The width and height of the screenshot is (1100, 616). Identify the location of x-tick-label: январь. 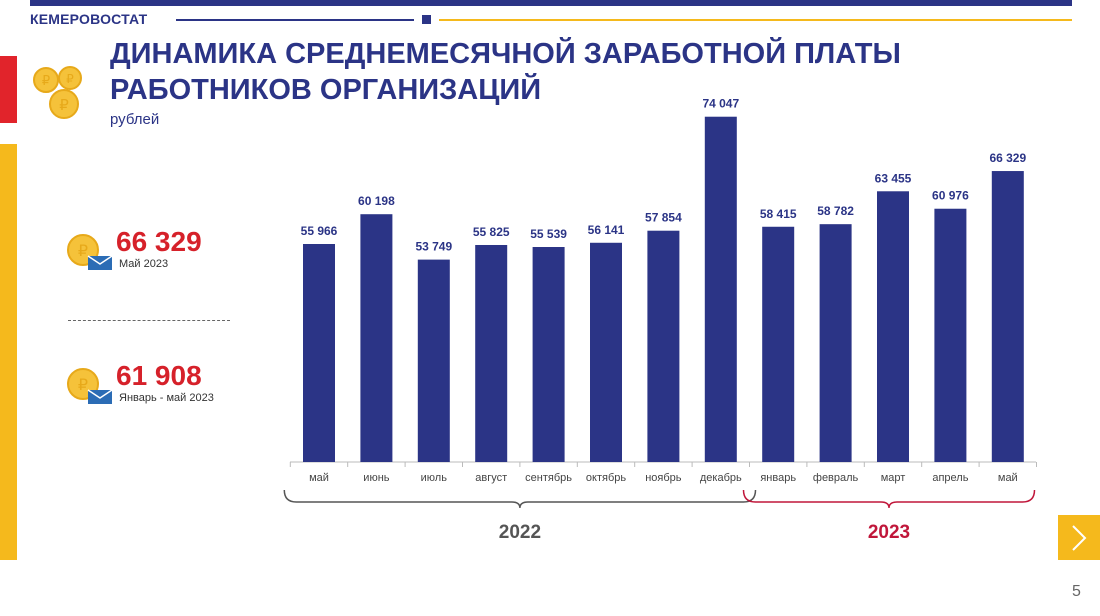
(778, 478).